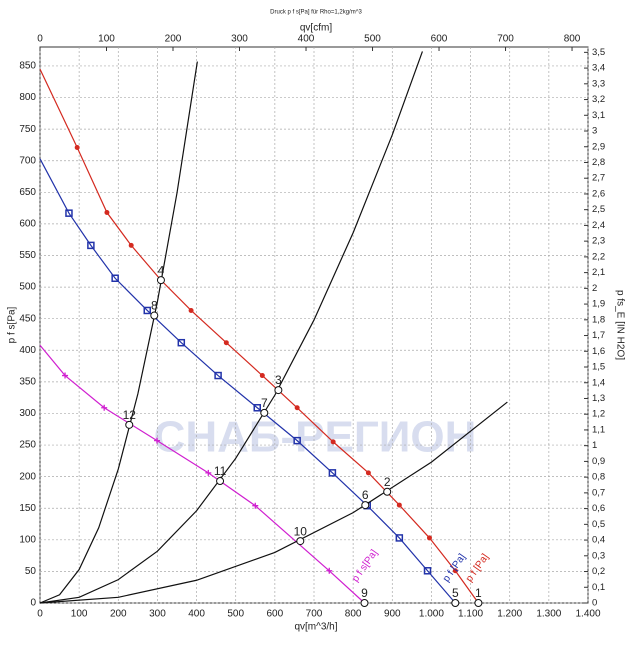  What do you see at coordinates (353, 614) in the screenshot?
I see `x-tick-label: 800` at bounding box center [353, 614].